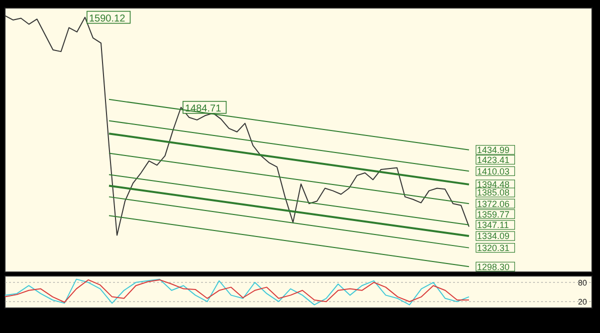 The width and height of the screenshot is (600, 333). What do you see at coordinates (493, 225) in the screenshot?
I see `y-tick-label: 1347.11` at bounding box center [493, 225].